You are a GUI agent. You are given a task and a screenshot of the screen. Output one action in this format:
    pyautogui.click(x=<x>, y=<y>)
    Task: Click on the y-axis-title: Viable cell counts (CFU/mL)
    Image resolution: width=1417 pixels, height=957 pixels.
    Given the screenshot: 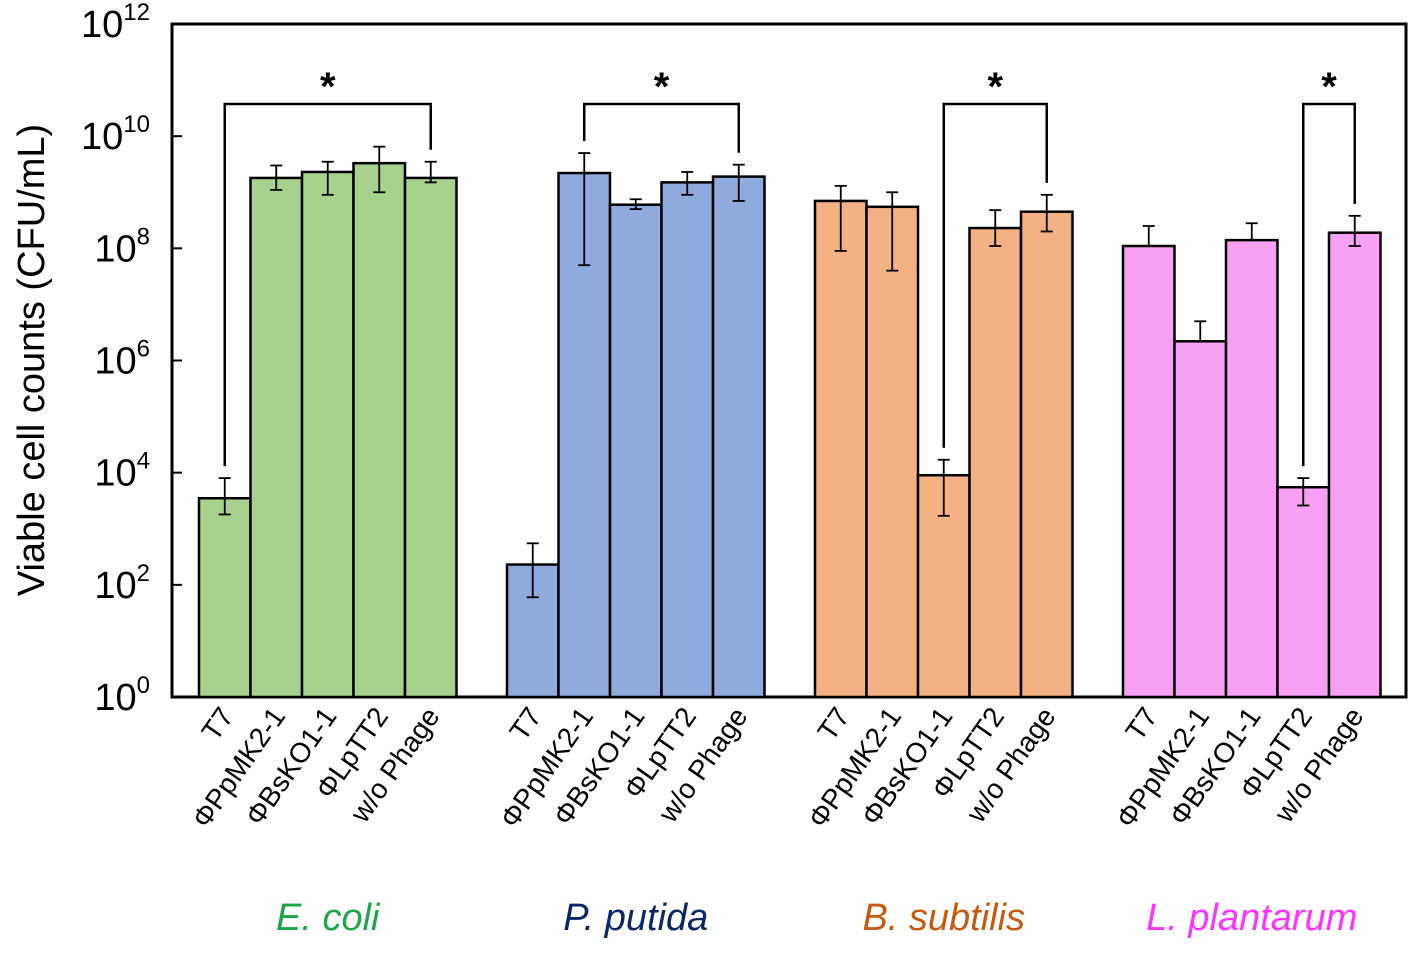 What is the action you would take?
    pyautogui.click(x=32, y=360)
    